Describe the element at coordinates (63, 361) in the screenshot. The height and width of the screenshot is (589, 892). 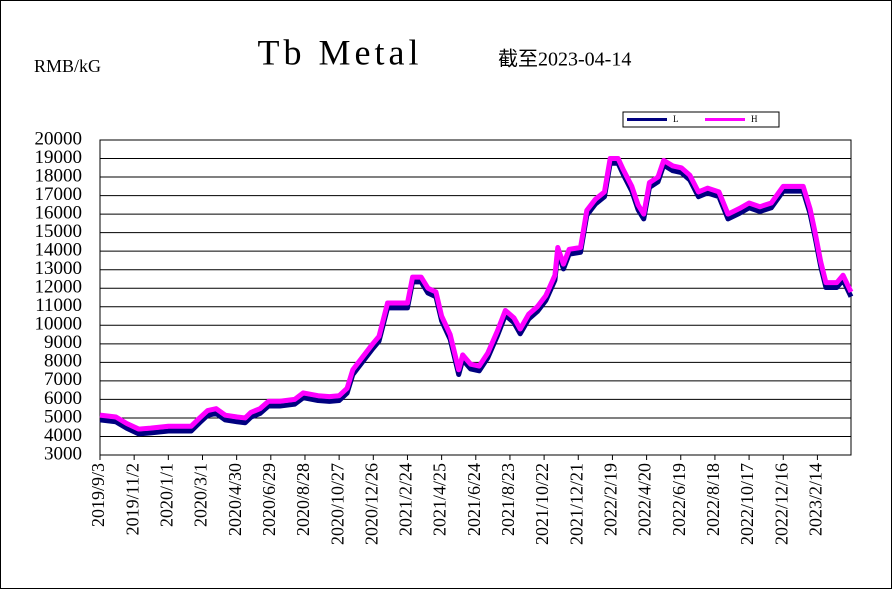
I see `y-tick-label: 8000` at that location.